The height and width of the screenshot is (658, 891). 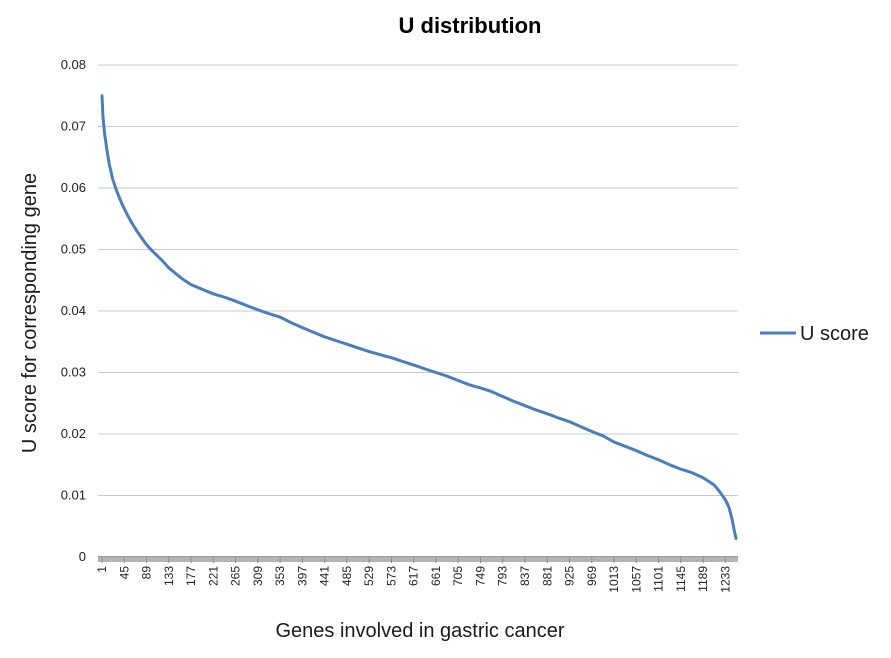 I want to click on x-tick-label: 573, so click(x=391, y=576).